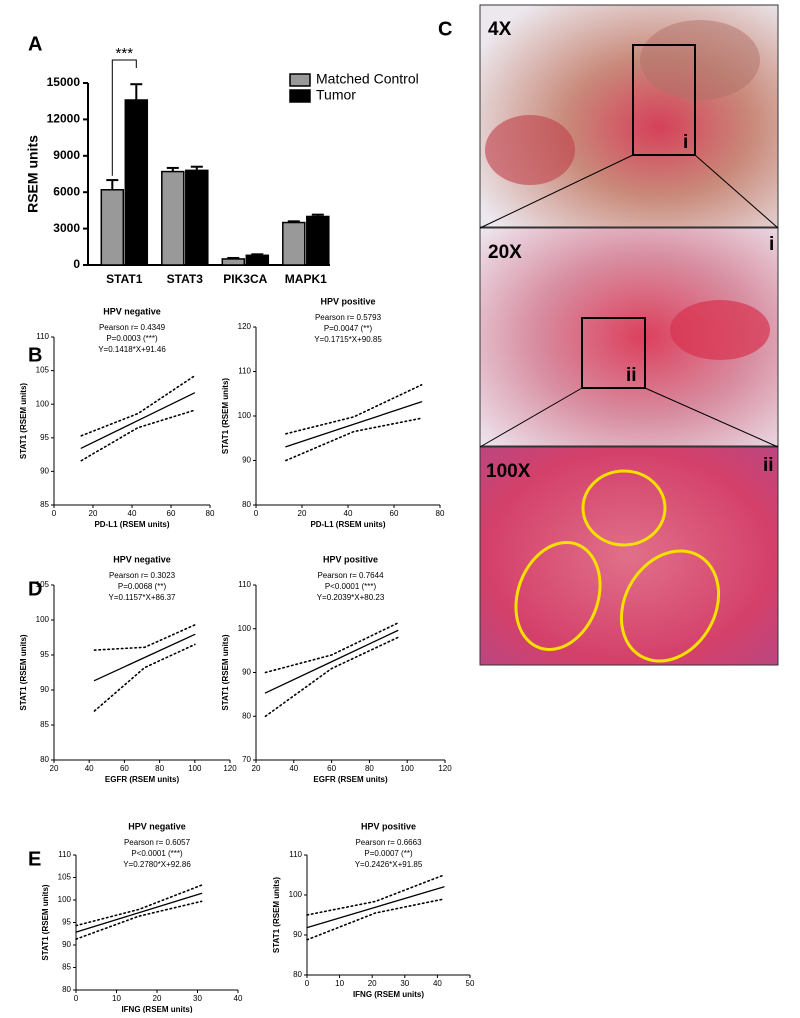  Describe the element at coordinates (771, 244) in the screenshot. I see `micrograph-label: i` at that location.